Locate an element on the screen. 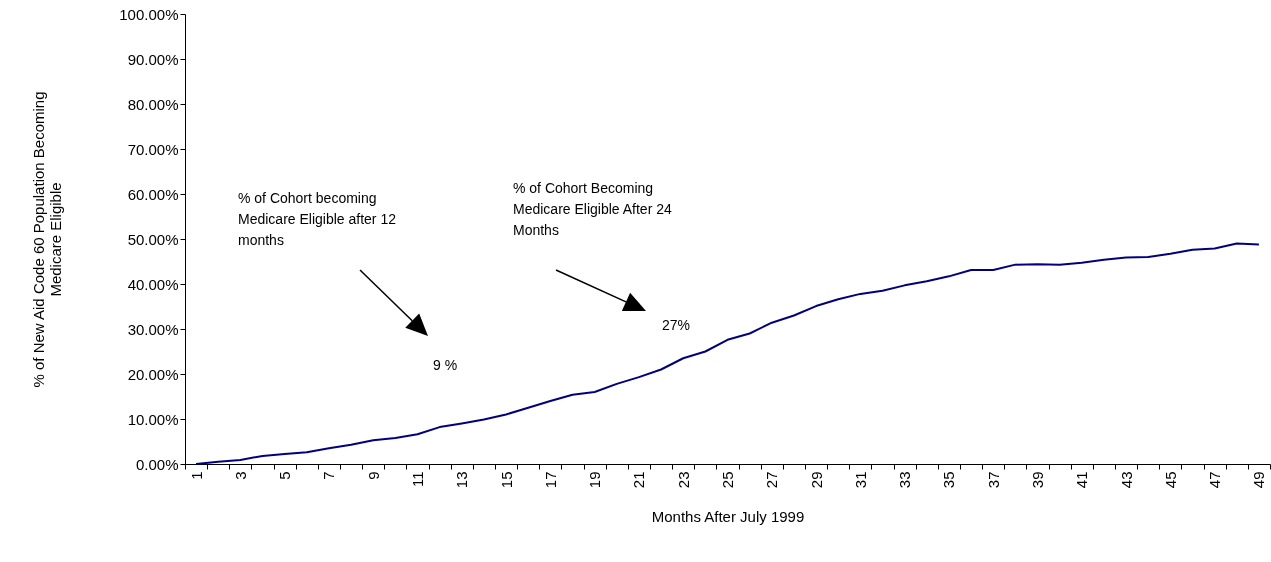 The height and width of the screenshot is (562, 1271). y-tick-label: 0.00% is located at coordinates (157, 464).